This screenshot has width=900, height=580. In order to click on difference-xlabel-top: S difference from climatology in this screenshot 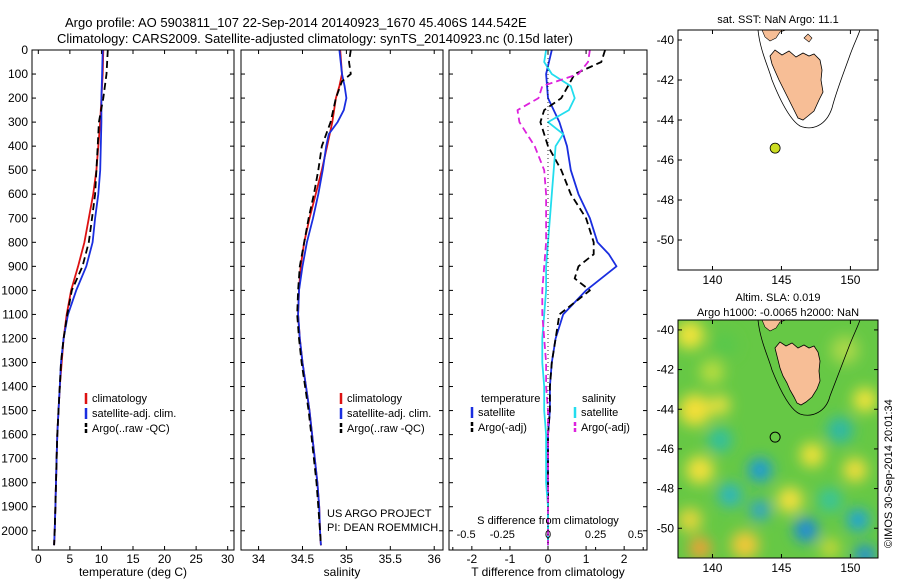, I will do `click(548, 521)`.